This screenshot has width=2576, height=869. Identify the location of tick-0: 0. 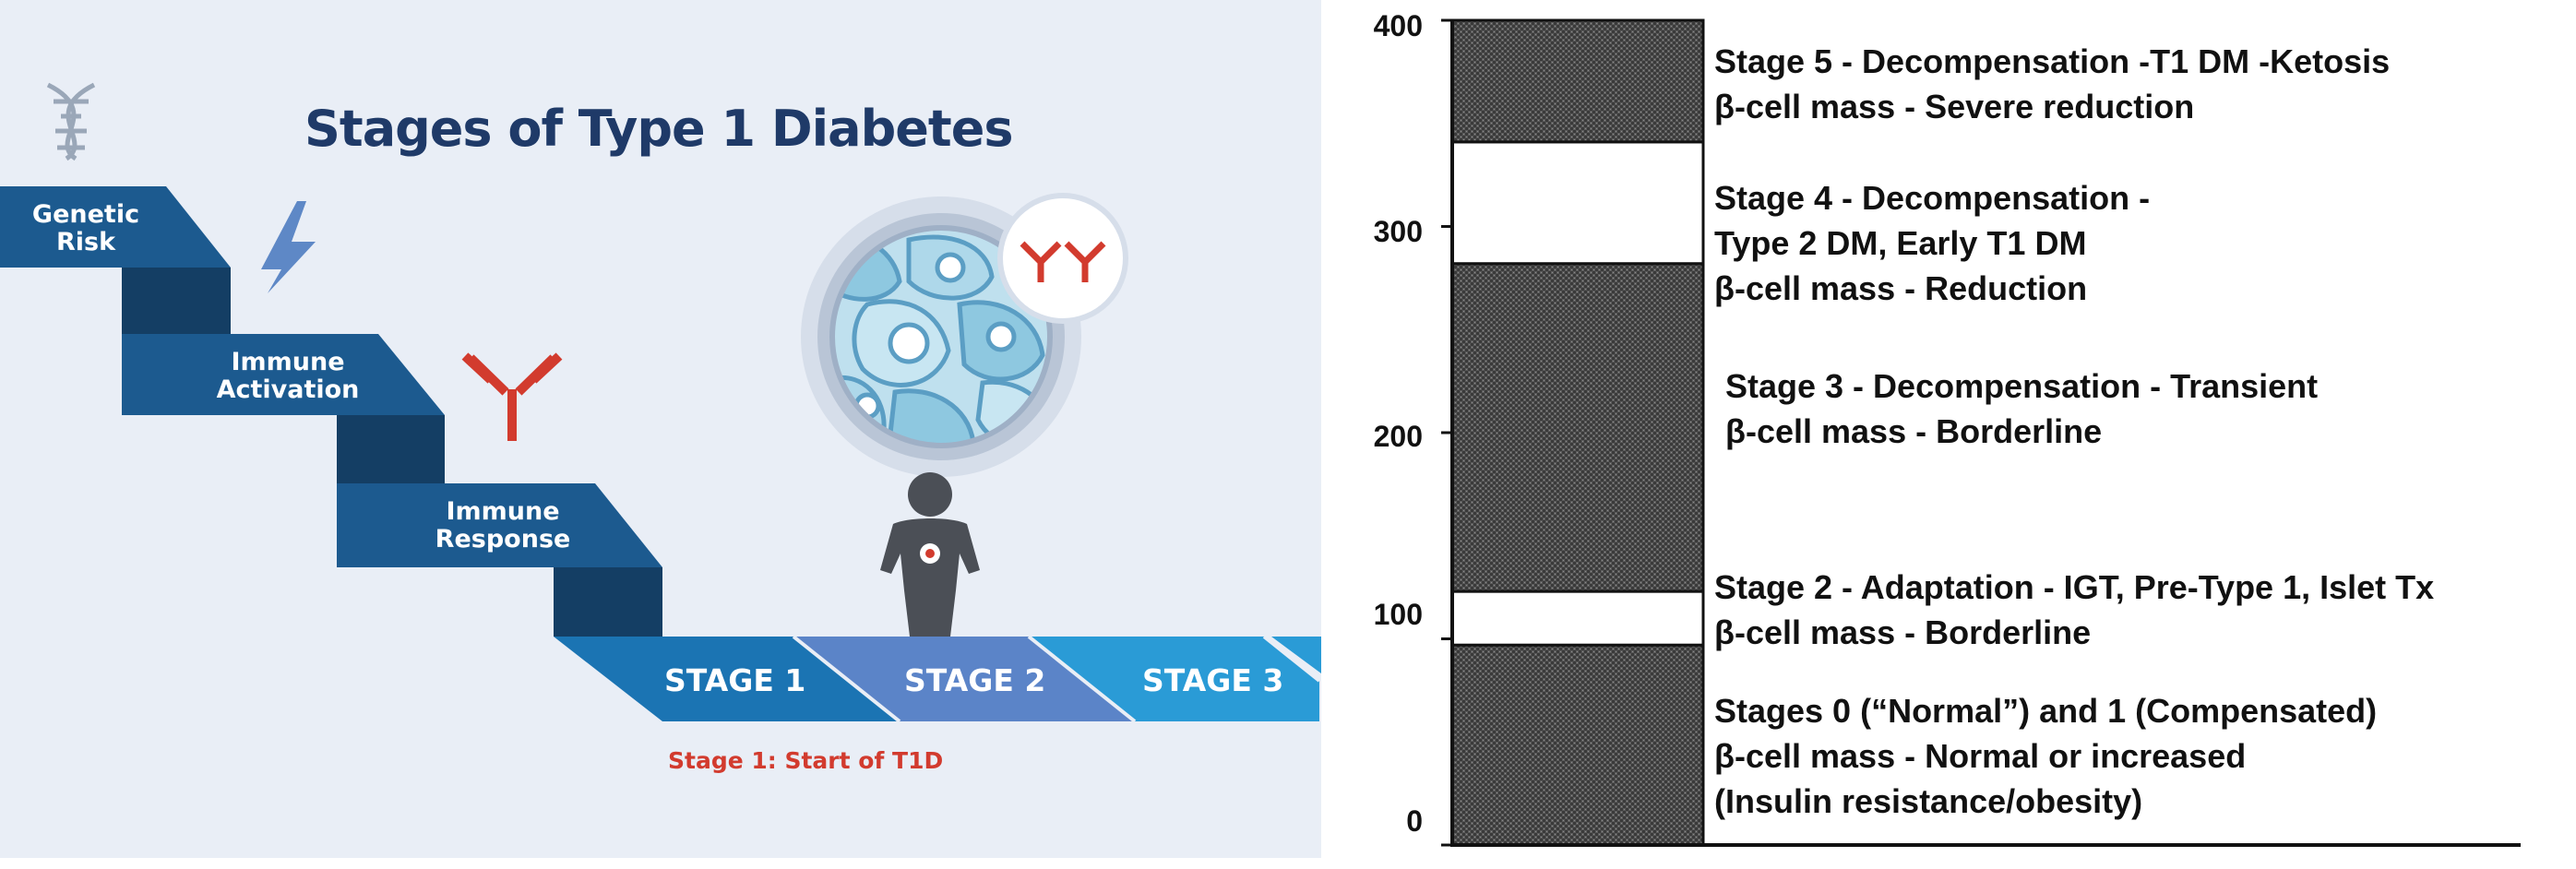
(1414, 821).